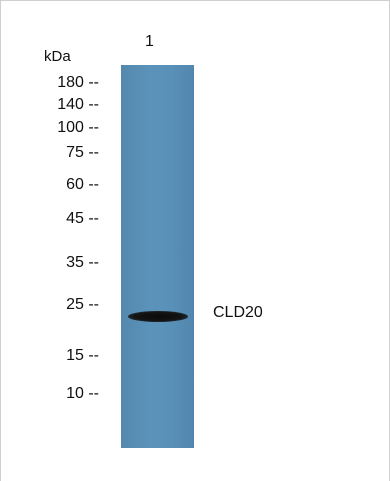 This screenshot has width=390, height=481. I want to click on marker-label-75: 75 --, so click(82, 152).